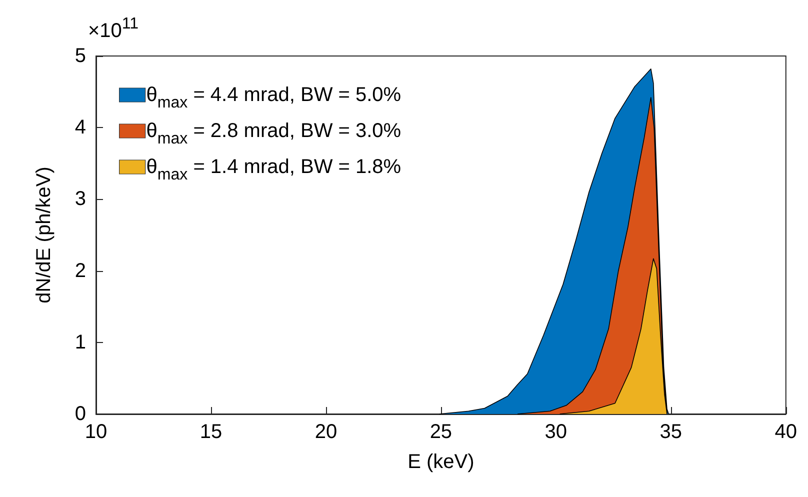  Describe the element at coordinates (785, 432) in the screenshot. I see `x-tick-label: 40` at that location.